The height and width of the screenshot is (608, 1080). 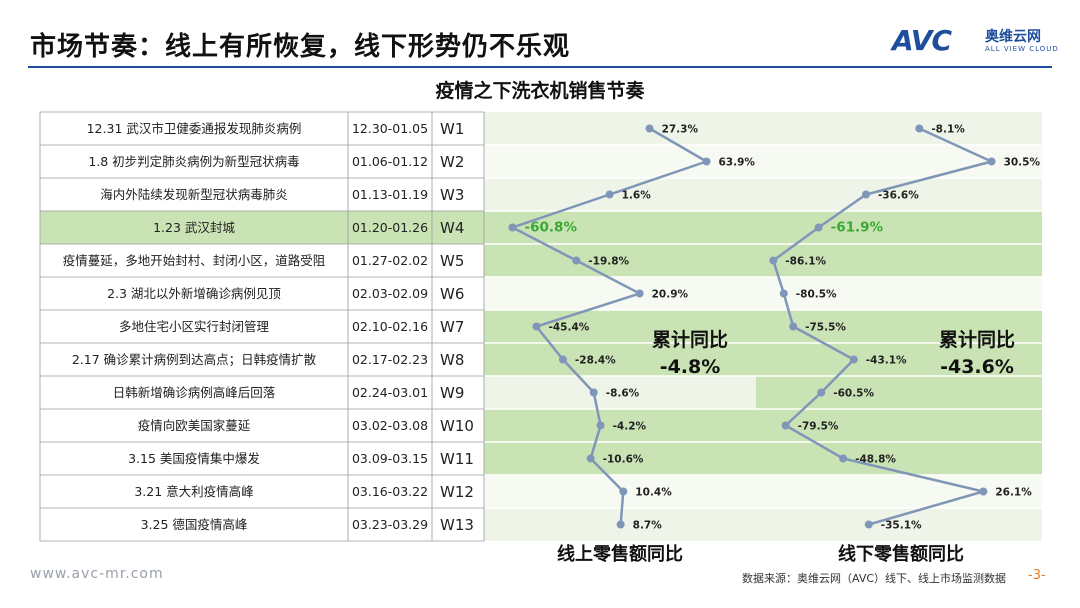 I want to click on data-label: -19.8%, so click(x=608, y=262).